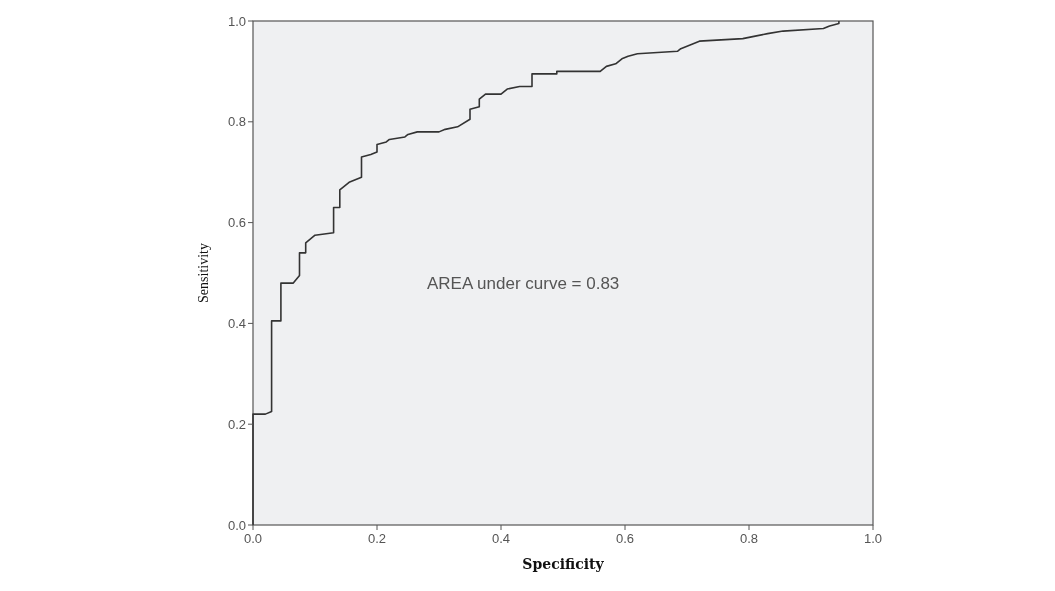 The image size is (1055, 591). Describe the element at coordinates (236, 21) in the screenshot. I see `y-tick-label: 1.0` at that location.